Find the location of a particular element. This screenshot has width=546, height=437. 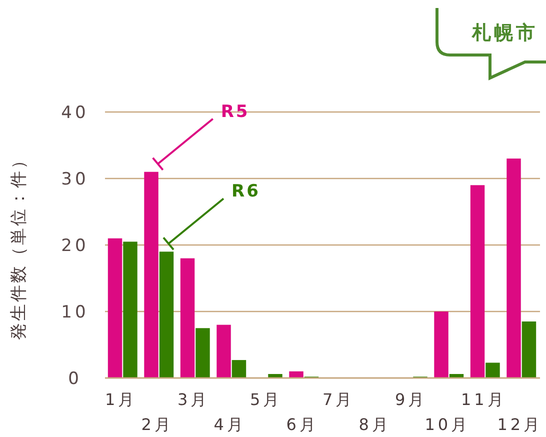

x-tick-label: 9月 is located at coordinates (411, 399).